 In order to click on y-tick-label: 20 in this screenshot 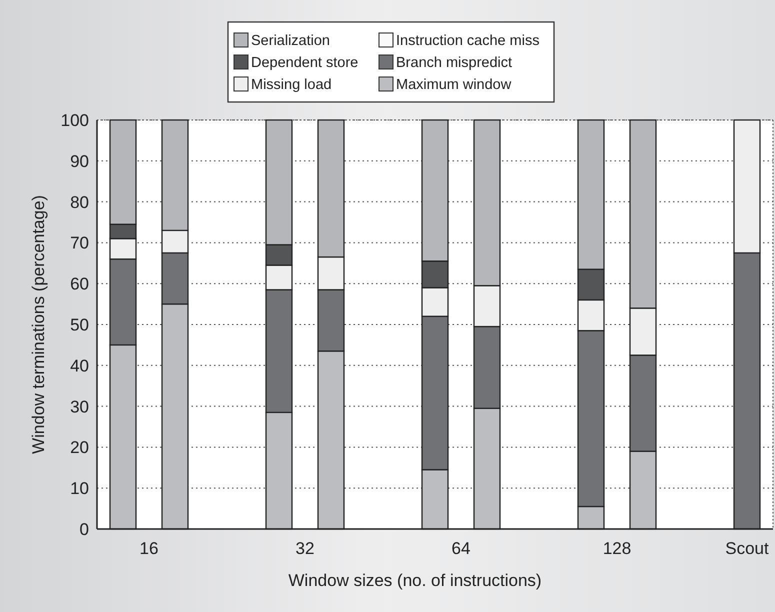, I will do `click(79, 448)`.